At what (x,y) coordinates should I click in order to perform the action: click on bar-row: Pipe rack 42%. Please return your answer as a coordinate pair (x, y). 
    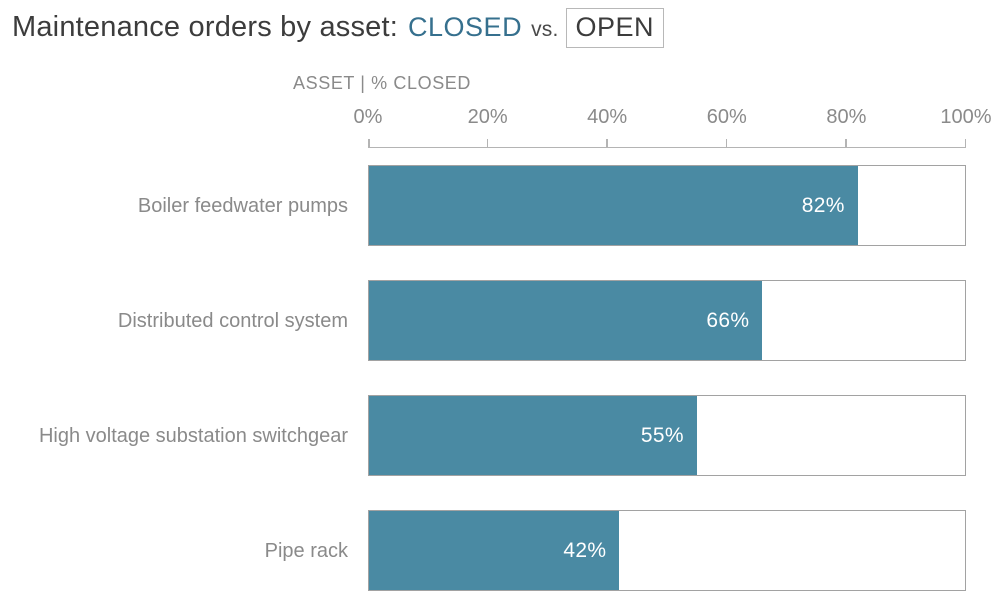
    Looking at the image, I should click on (500, 550).